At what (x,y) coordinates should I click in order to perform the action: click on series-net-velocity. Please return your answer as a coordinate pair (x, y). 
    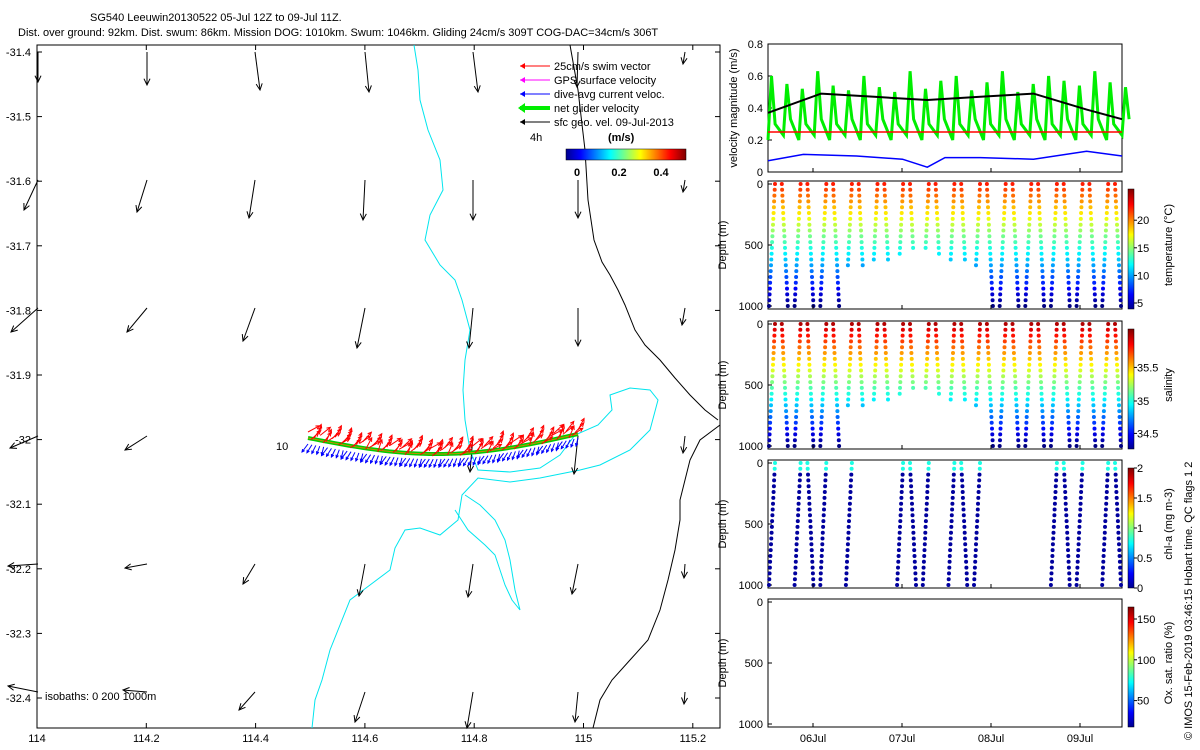
    Looking at the image, I should click on (948, 106).